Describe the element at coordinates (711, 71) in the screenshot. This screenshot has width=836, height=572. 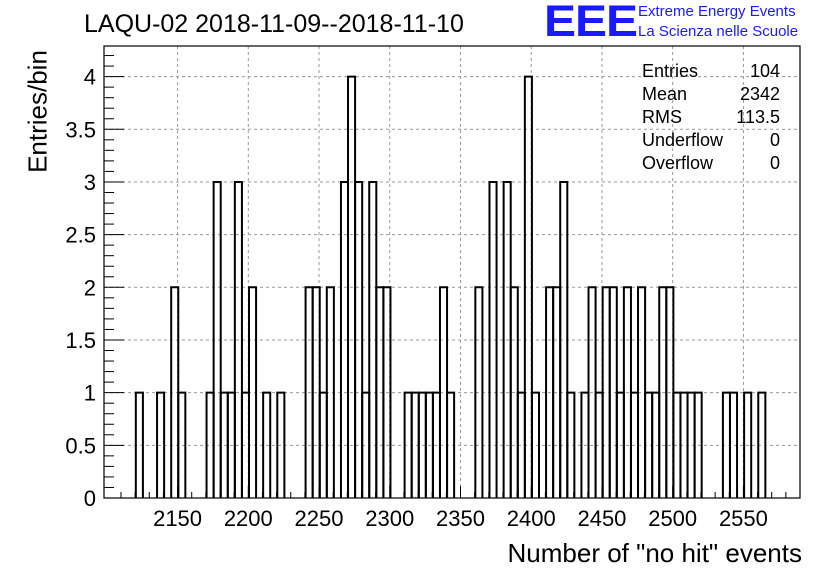
I see `stat-entries: Entries 104` at that location.